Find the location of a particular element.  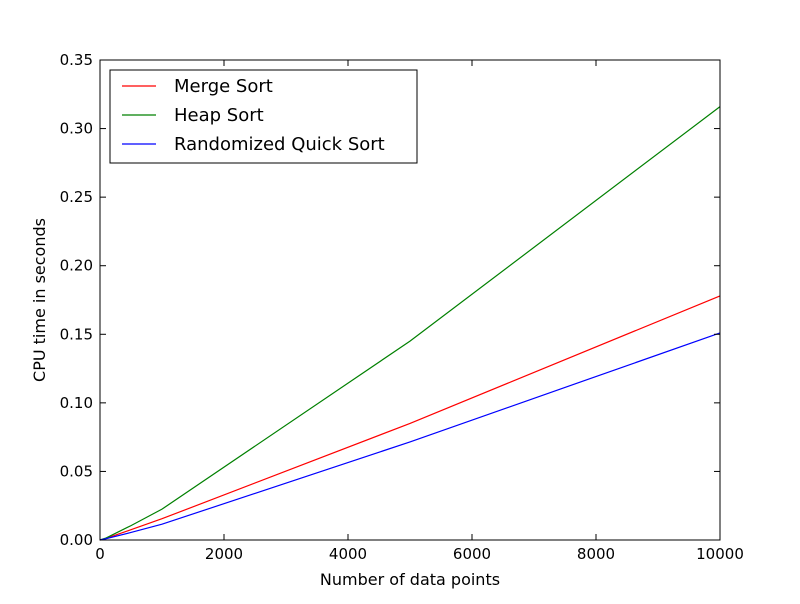

y-tick-label: 0.05 is located at coordinates (76, 471).